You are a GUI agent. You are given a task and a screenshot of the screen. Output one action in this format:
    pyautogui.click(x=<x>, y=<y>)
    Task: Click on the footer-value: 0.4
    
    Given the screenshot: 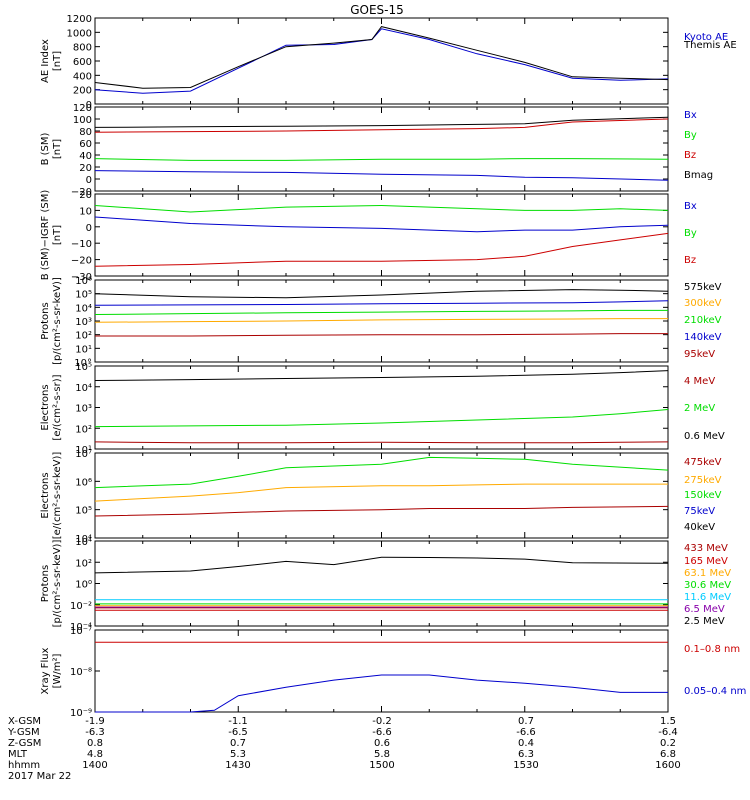 What is the action you would take?
    pyautogui.click(x=526, y=743)
    